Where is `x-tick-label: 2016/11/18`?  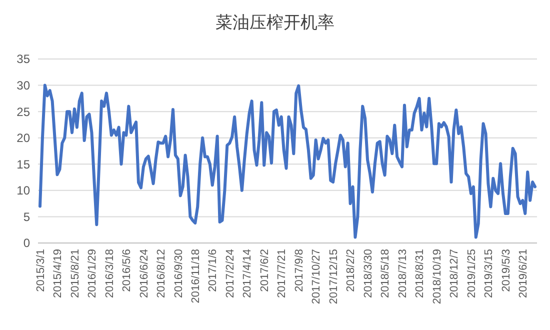
x-tick-label: 2016/11/18 is located at coordinates (196, 276).